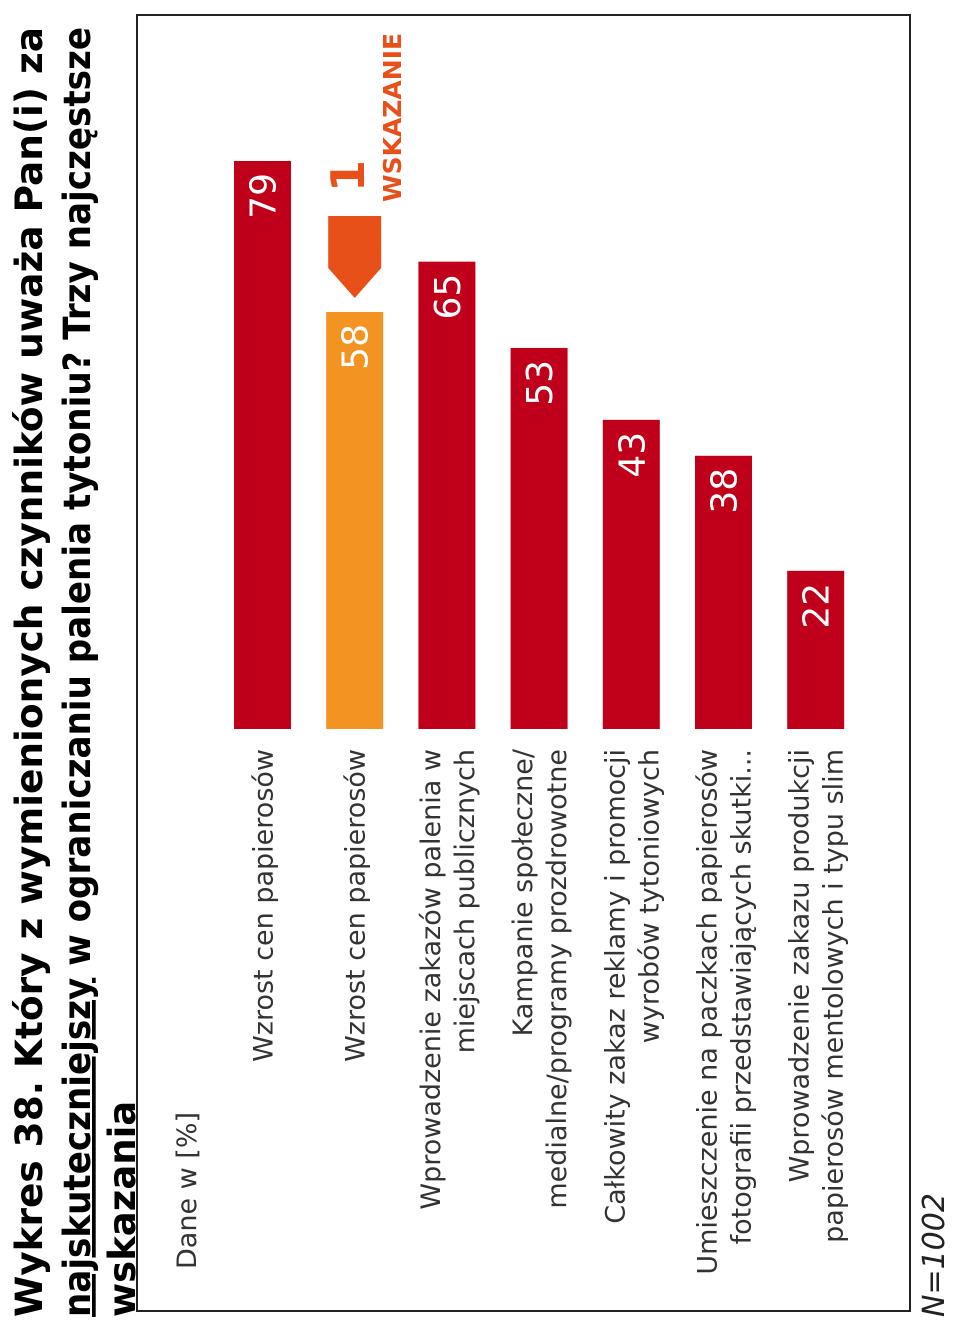 The height and width of the screenshot is (1329, 960). I want to click on category-label-3-line-0: Kampanie społeczne/, so click(523, 892).